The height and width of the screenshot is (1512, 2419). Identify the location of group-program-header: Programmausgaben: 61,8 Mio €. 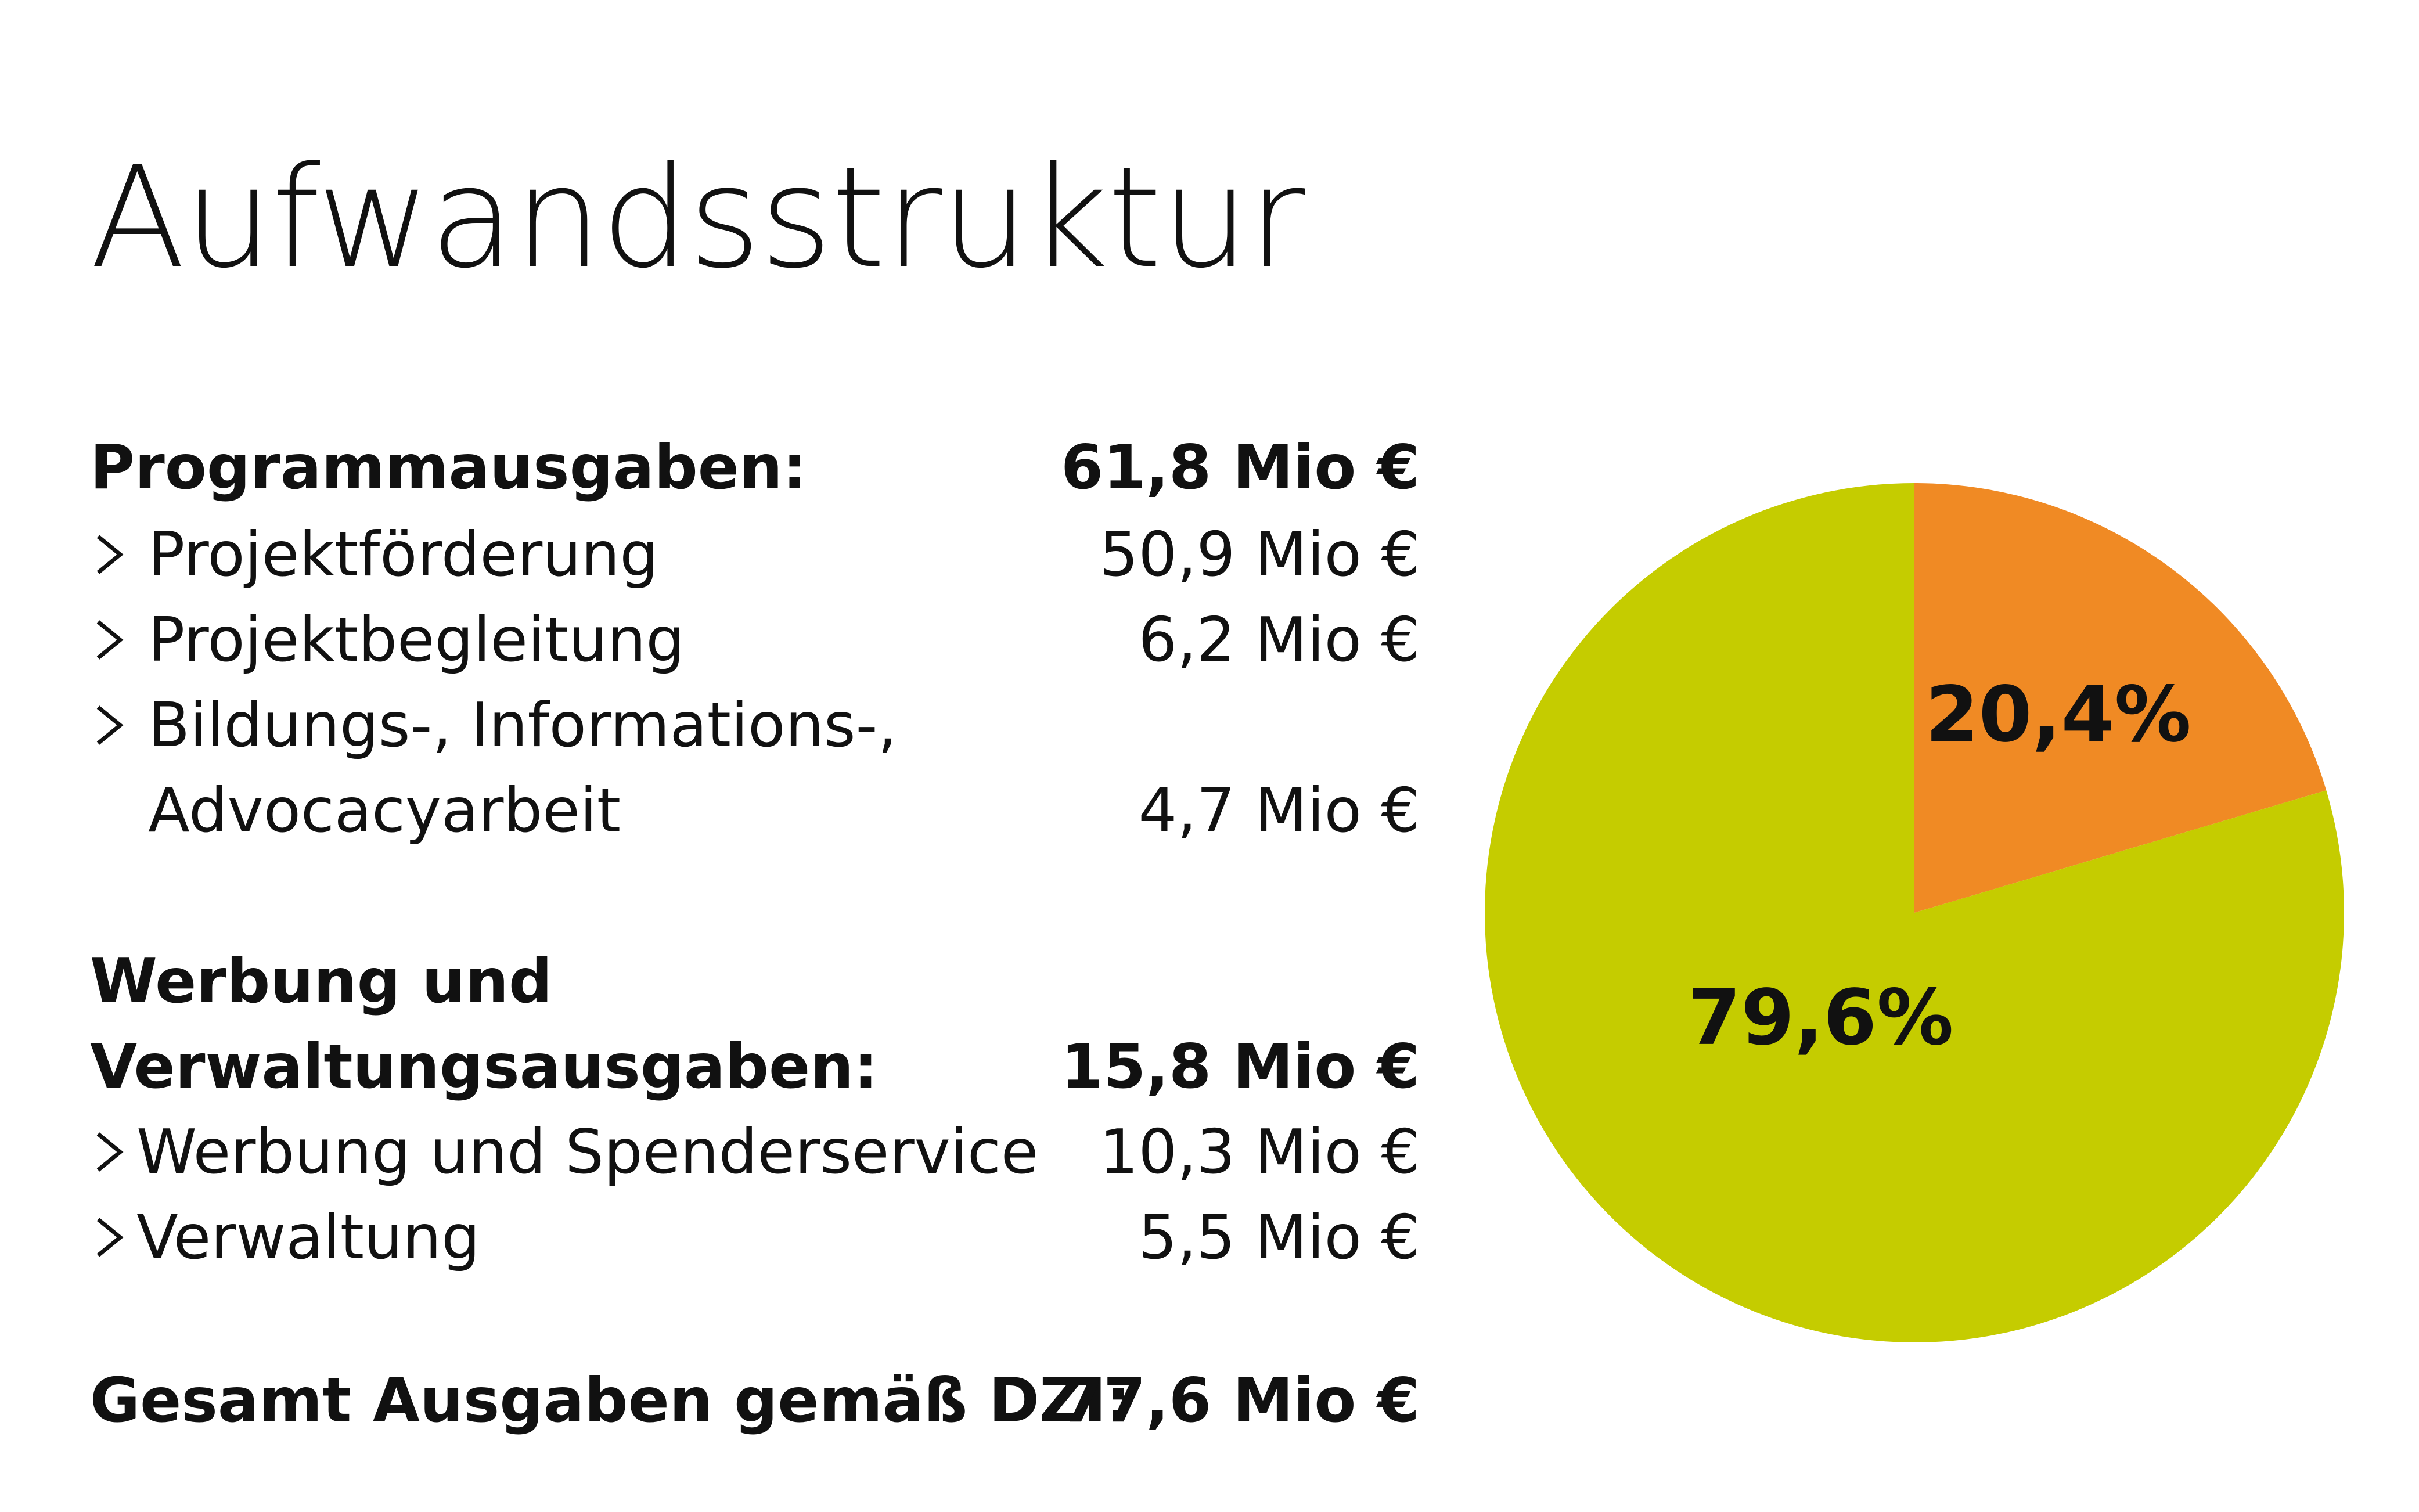
(755, 468).